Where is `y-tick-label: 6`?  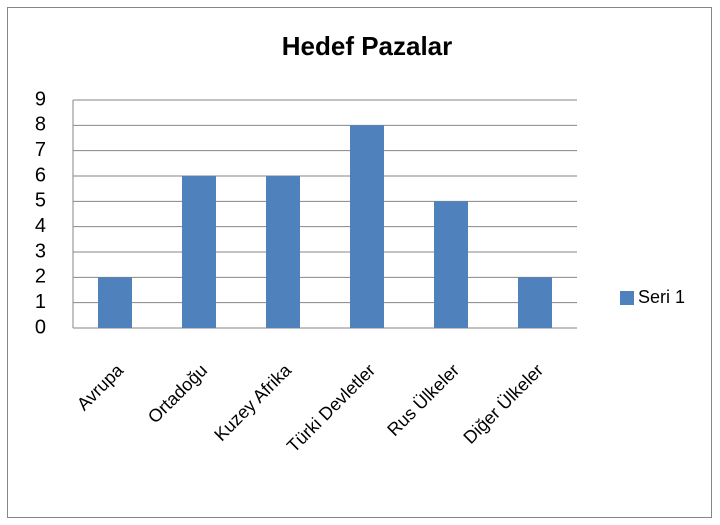 y-tick-label: 6 is located at coordinates (40, 175).